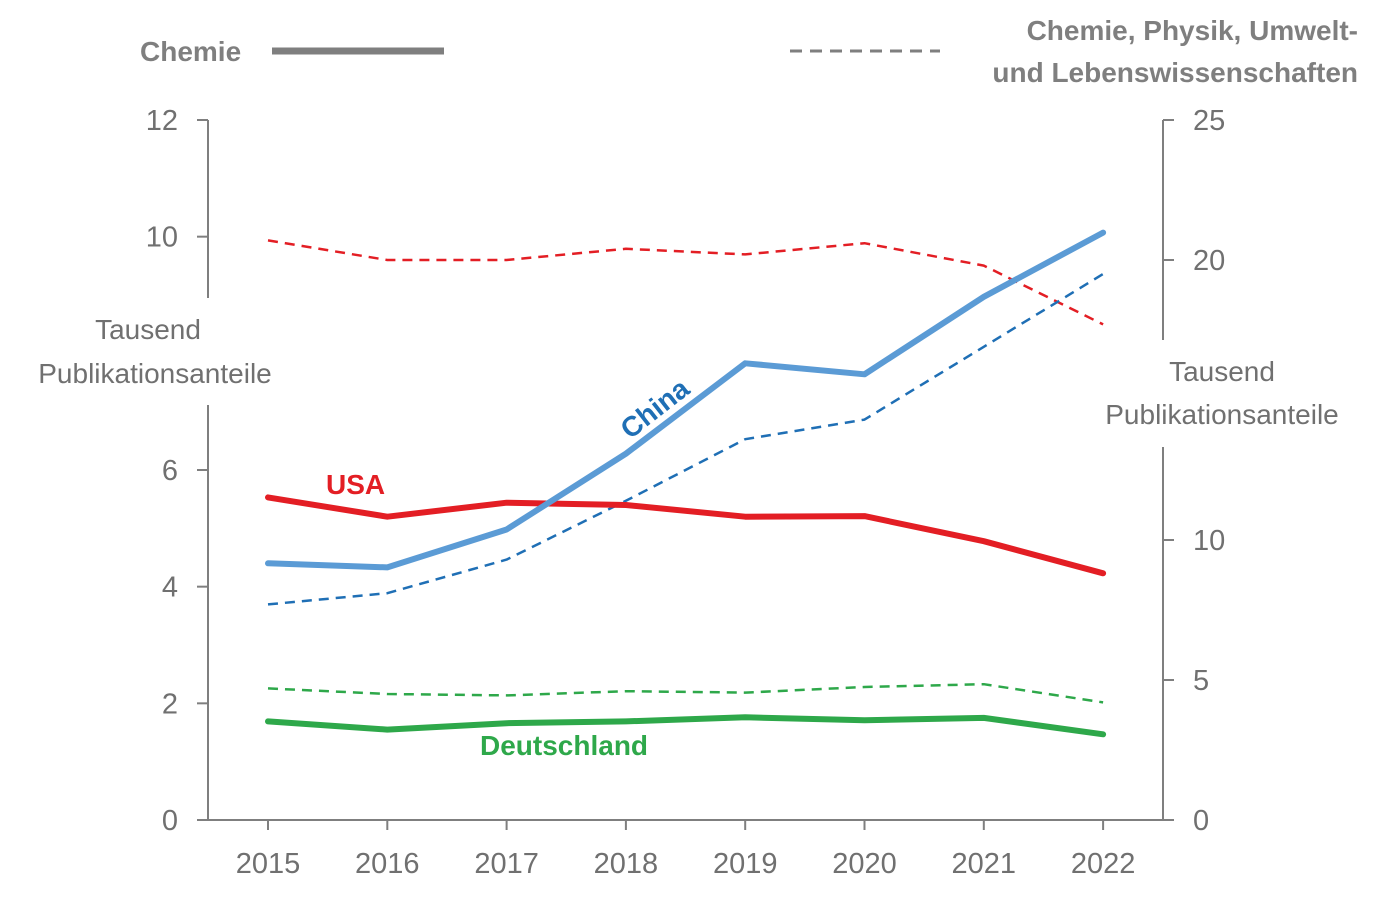 The width and height of the screenshot is (1374, 899). I want to click on left-tick-label: 10, so click(162, 238).